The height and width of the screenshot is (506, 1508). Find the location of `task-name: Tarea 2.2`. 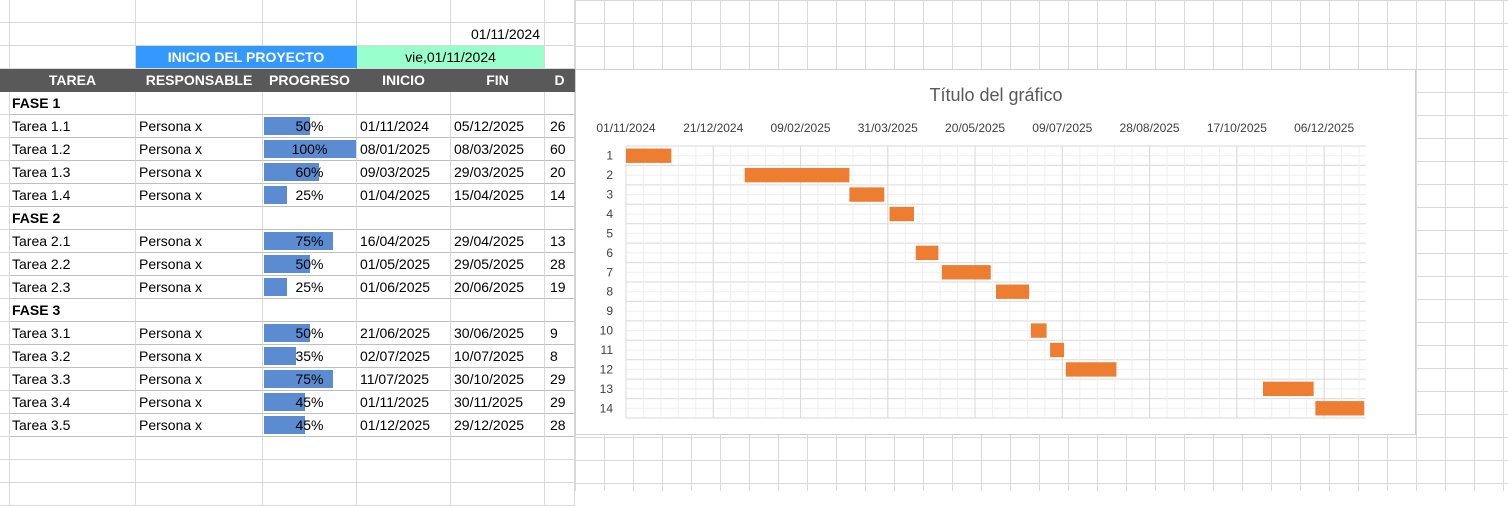

task-name: Tarea 2.2 is located at coordinates (73, 264).